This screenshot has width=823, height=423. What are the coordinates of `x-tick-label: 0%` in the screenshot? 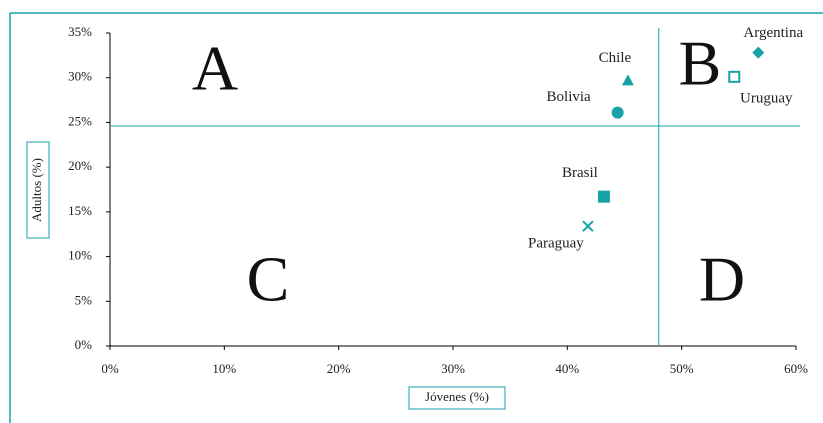 It's located at (110, 368).